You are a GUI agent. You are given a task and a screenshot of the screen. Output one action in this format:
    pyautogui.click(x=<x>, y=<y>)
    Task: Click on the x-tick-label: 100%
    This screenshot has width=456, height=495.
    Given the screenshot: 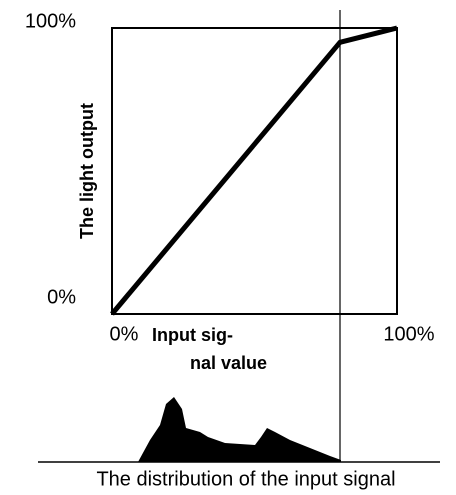 What is the action you would take?
    pyautogui.click(x=408, y=334)
    